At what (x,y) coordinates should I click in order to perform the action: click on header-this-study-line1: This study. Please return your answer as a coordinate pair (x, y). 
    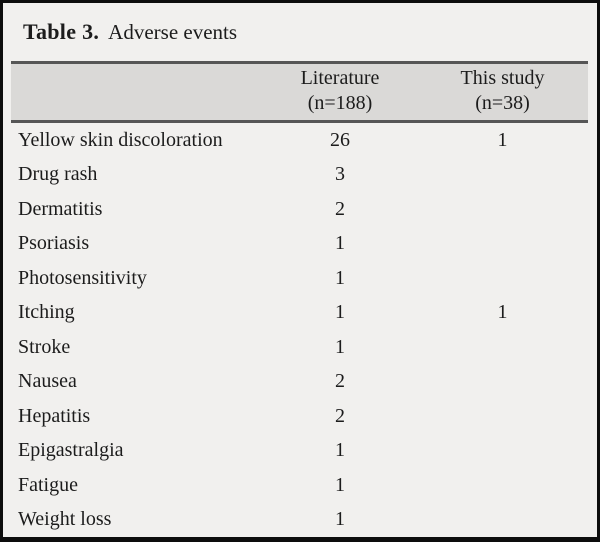
    Looking at the image, I should click on (502, 78).